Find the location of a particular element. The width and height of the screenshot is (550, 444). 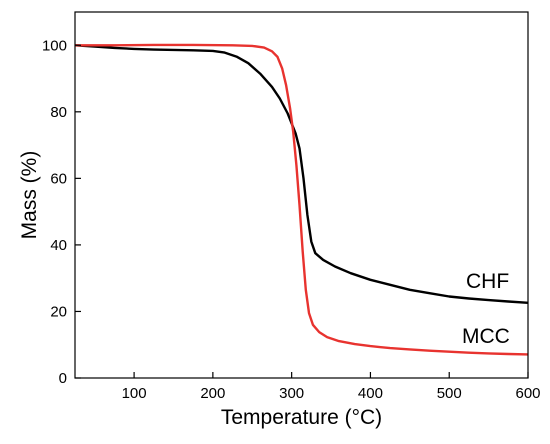

x-tick-label: 500 is located at coordinates (449, 393).